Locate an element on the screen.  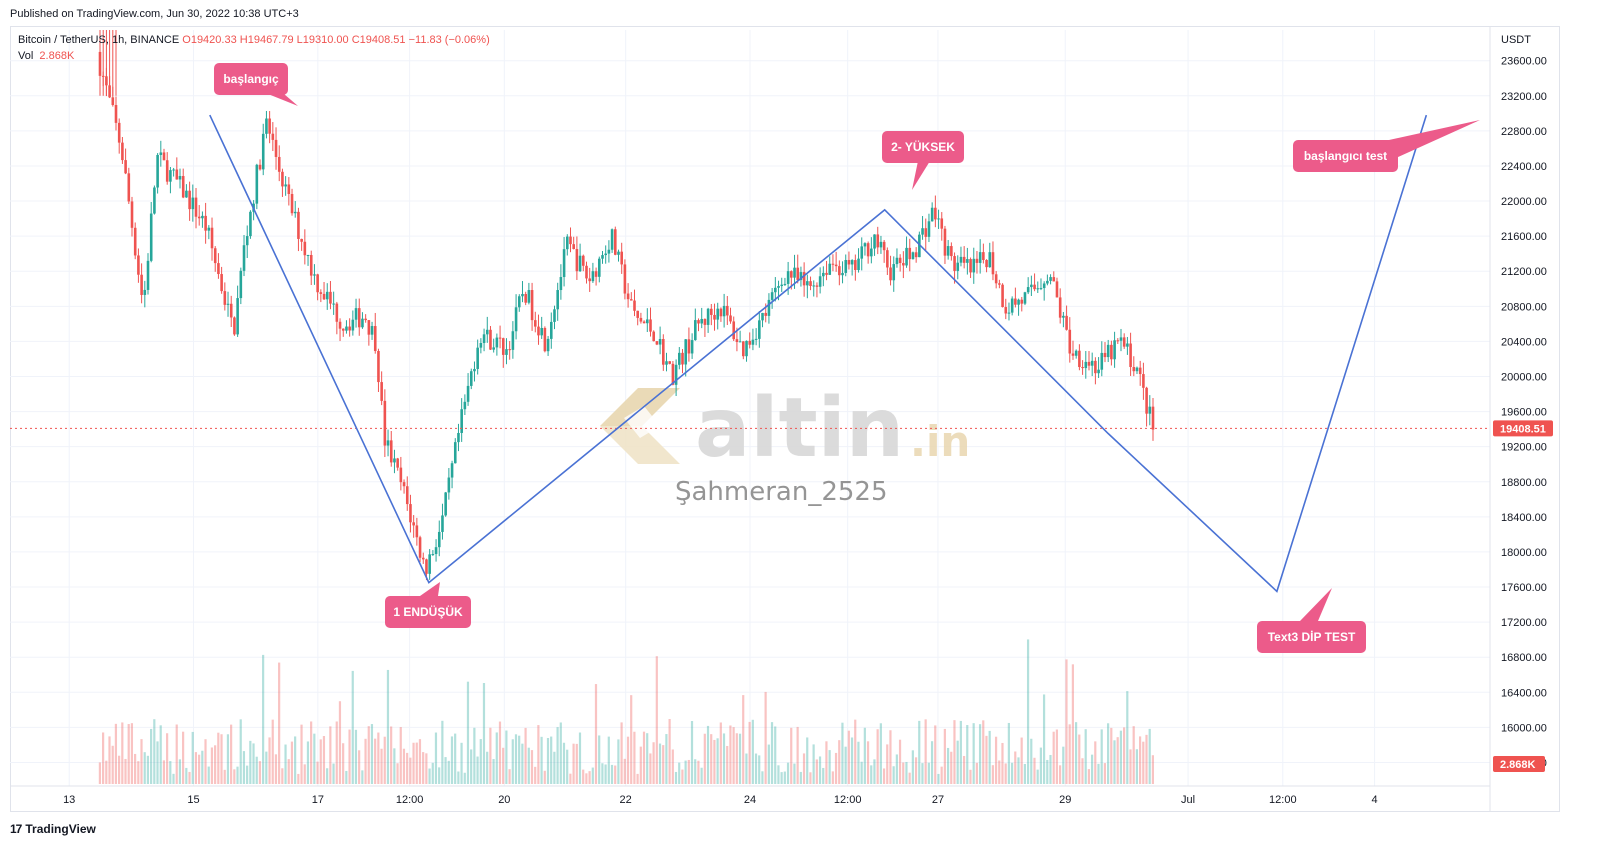
y-tick-label: 20400.00 is located at coordinates (1524, 342).